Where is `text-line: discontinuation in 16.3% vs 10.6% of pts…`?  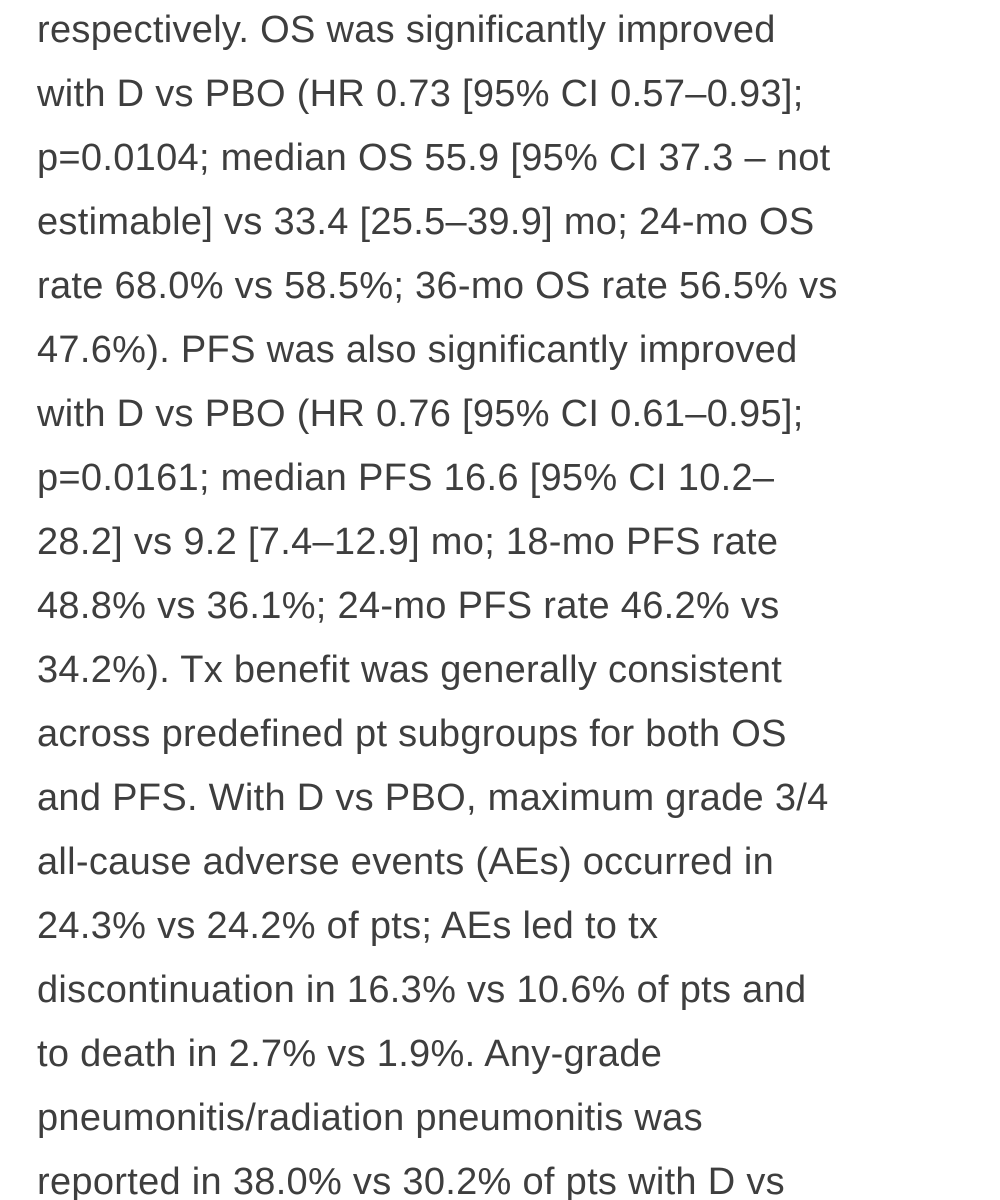
text-line: discontinuation in 16.3% vs 10.6% of pts… is located at coordinates (422, 990).